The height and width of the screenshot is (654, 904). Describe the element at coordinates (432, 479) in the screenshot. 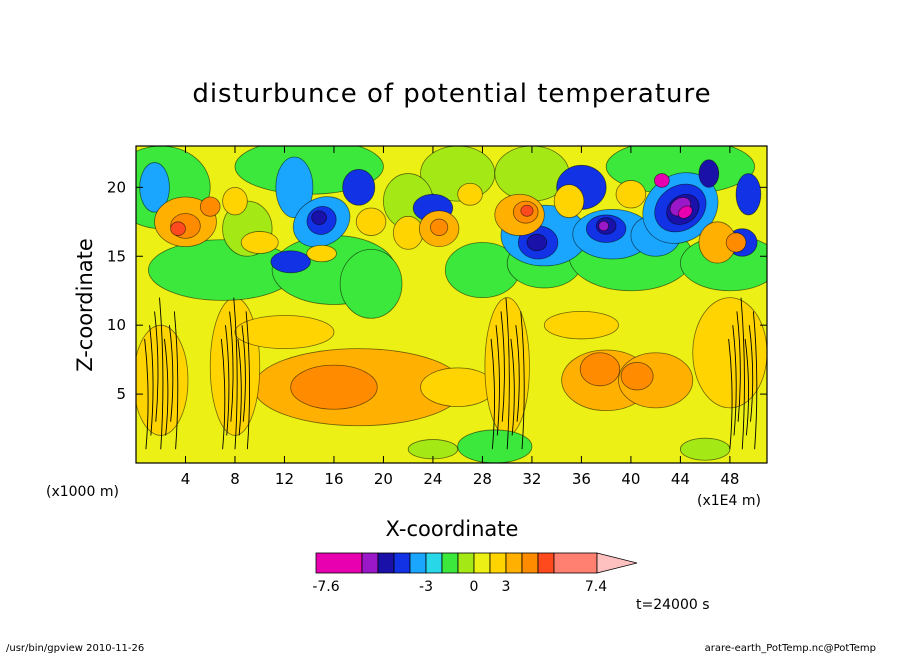

I see `x-tick-label: 24` at that location.